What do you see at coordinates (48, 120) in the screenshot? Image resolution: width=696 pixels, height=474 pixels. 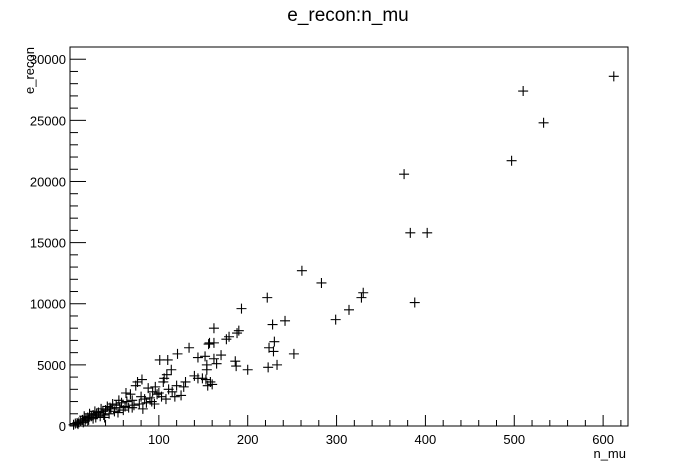 I see `y-tick-label: 25000` at bounding box center [48, 120].